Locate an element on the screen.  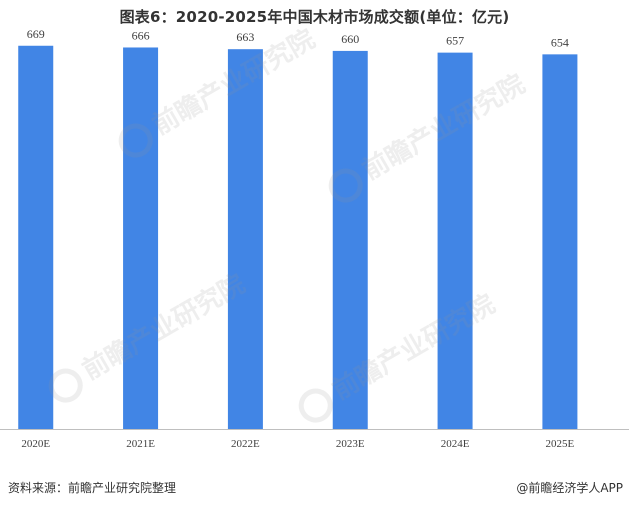
x-tick-label-2020E: 2020E is located at coordinates (35, 444).